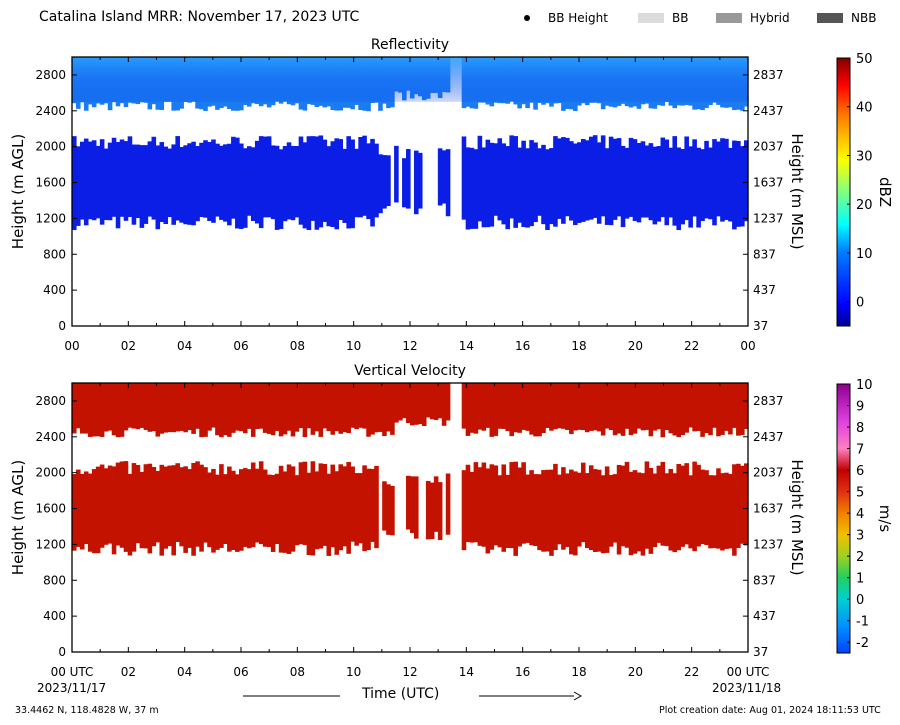  What do you see at coordinates (466, 672) in the screenshot?
I see `panel2-xtick-label: 14` at bounding box center [466, 672].